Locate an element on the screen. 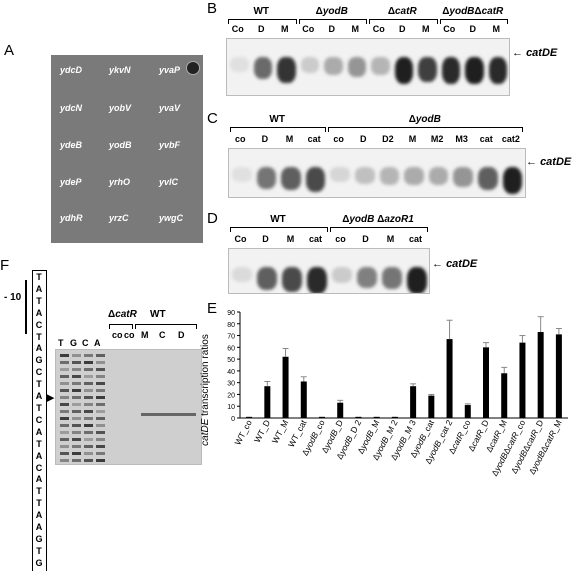 The width and height of the screenshot is (576, 571). group-label: ΔcatR is located at coordinates (402, 11).